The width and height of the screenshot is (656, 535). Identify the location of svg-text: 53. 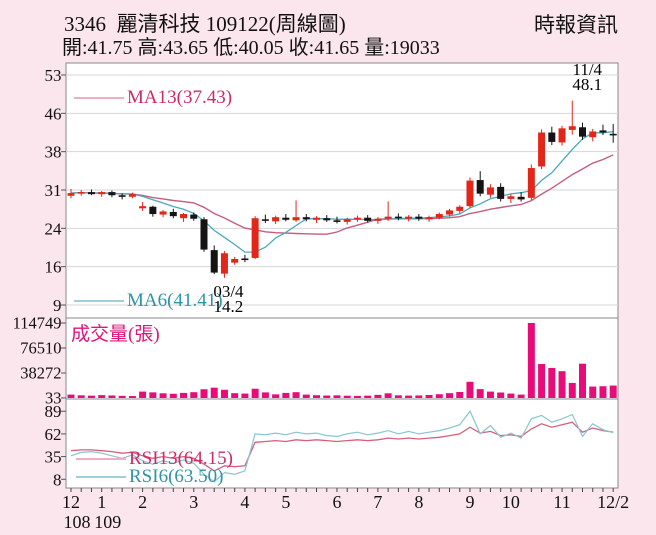
(53, 75).